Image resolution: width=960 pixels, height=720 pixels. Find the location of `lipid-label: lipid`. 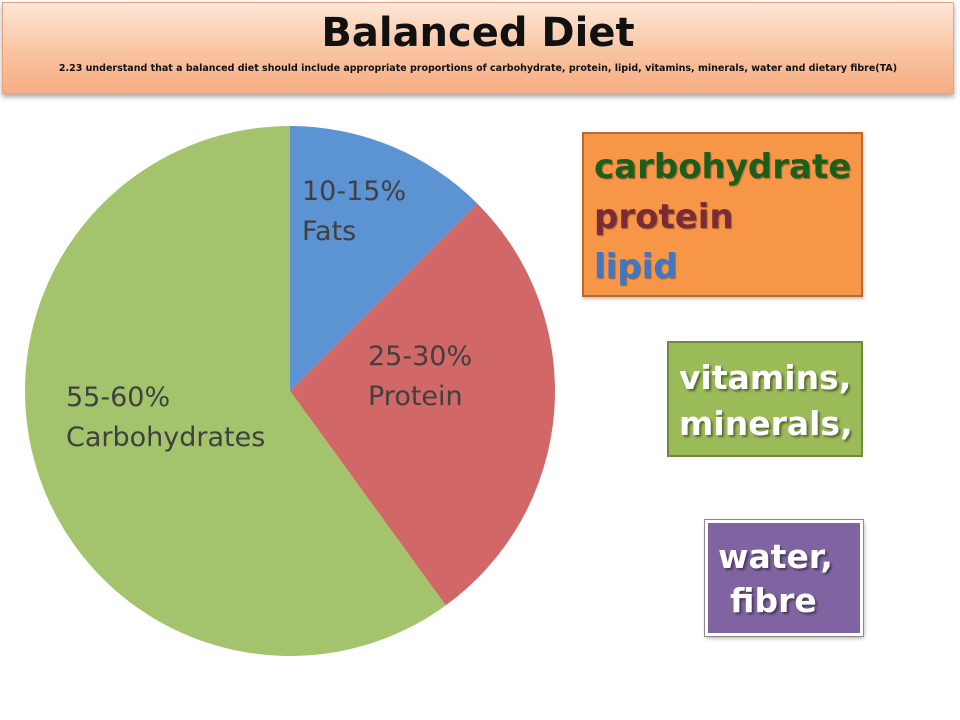

lipid-label: lipid is located at coordinates (636, 267).